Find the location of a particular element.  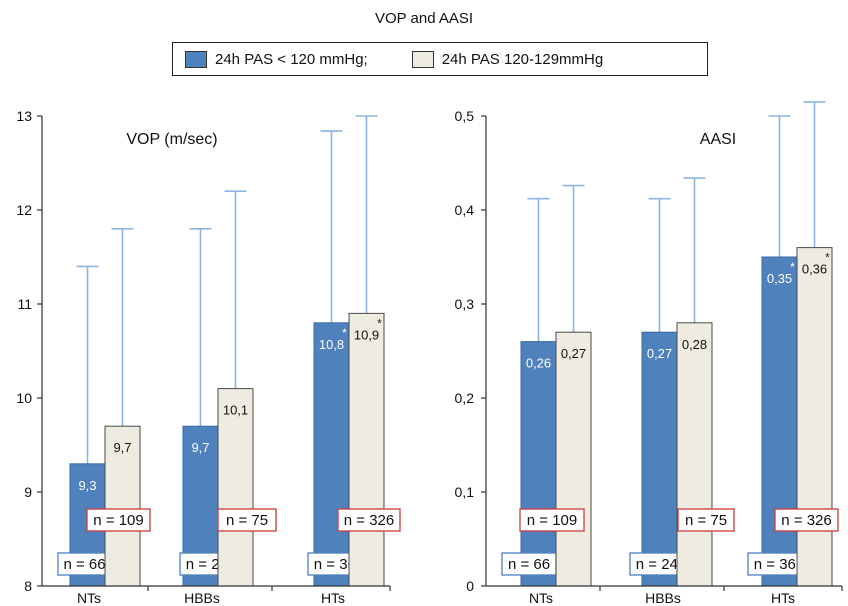

legend-label-series2: 24h PAS 120-129mmHg is located at coordinates (522, 59).